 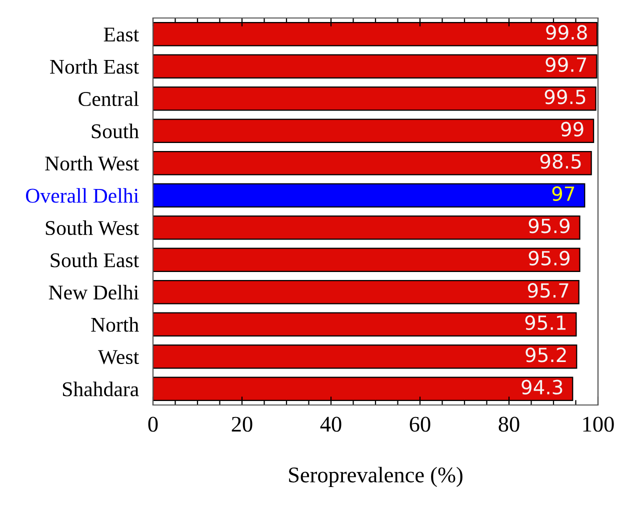 I want to click on x-tick-label: 60, so click(x=420, y=424).